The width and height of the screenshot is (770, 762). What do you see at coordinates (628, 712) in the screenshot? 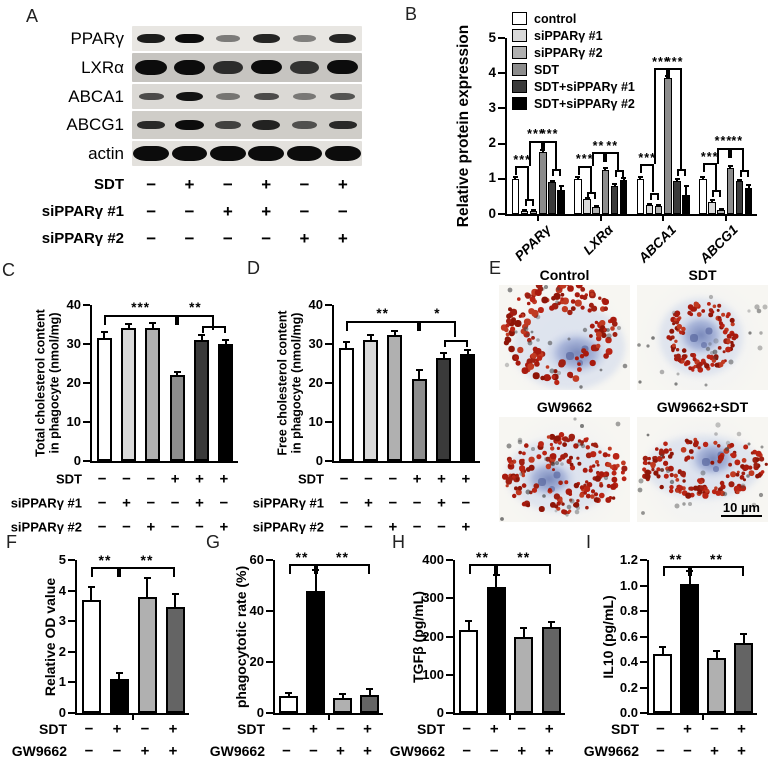
I see `y-tick-label: 0.0` at bounding box center [628, 712].